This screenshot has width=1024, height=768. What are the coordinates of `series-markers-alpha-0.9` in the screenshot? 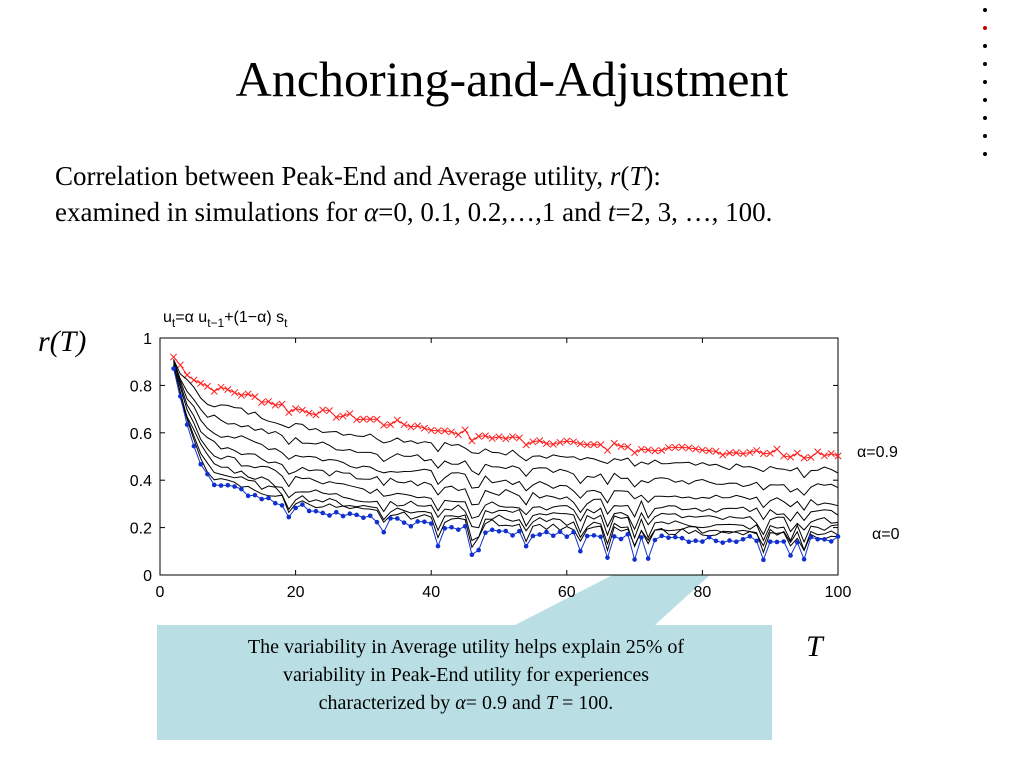 It's located at (506, 407).